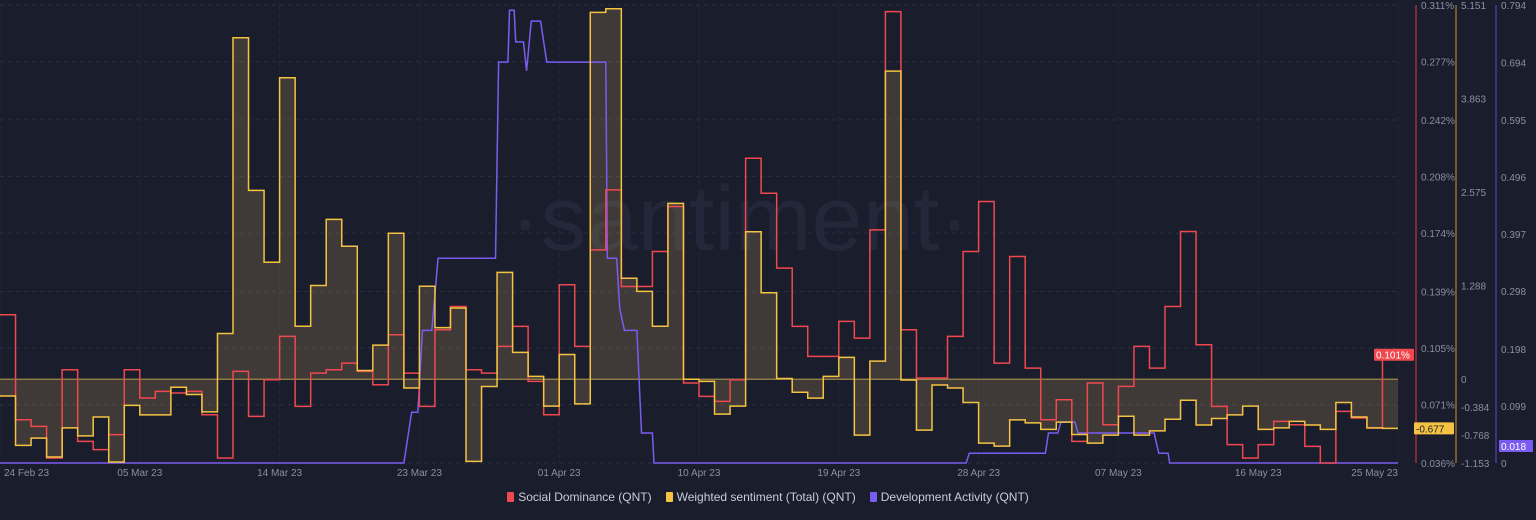 The width and height of the screenshot is (1536, 520). What do you see at coordinates (1513, 178) in the screenshot?
I see `development-activity-tick-label: 0.496` at bounding box center [1513, 178].